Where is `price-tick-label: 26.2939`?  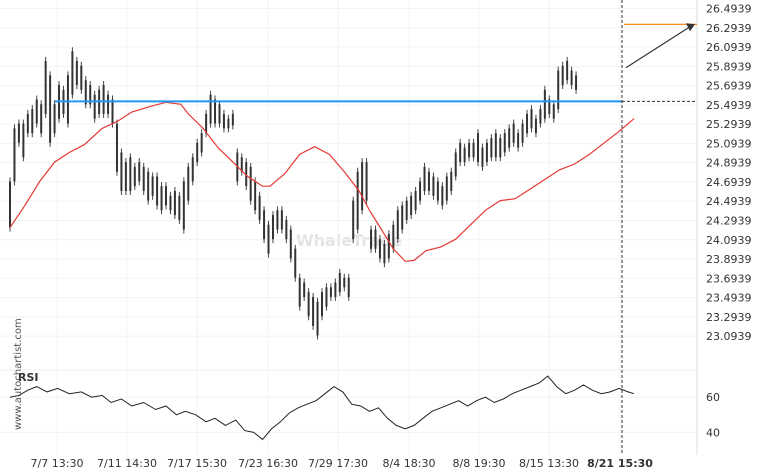 price-tick-label: 26.2939 is located at coordinates (729, 28).